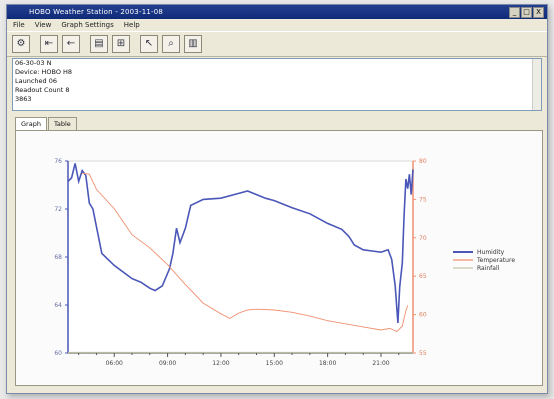  Describe the element at coordinates (114, 363) in the screenshot. I see `x-axis-tick-label: 06:00` at that location.